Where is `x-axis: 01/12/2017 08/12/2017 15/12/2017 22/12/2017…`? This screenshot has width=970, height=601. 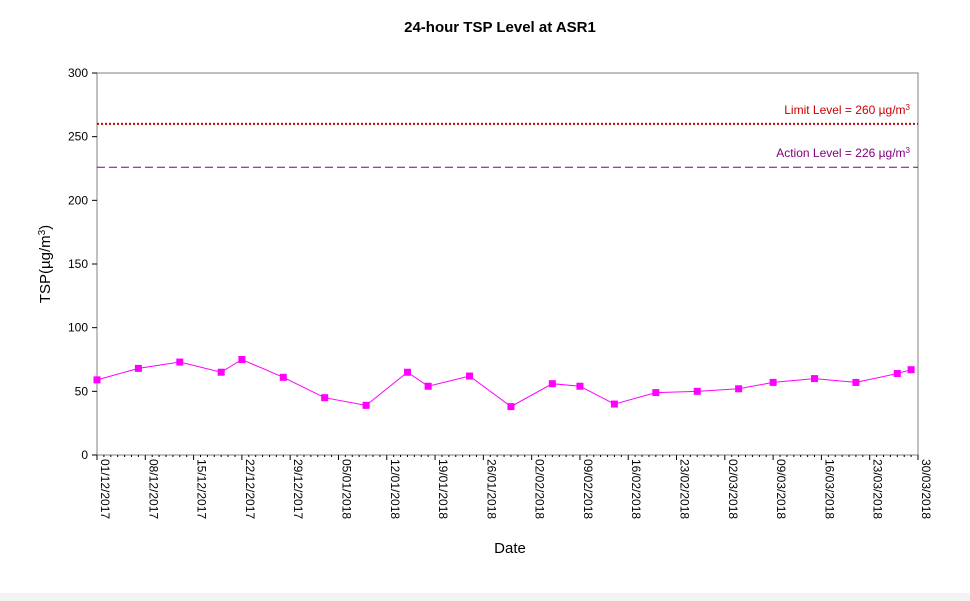 x-axis: 01/12/2017 08/12/2017 15/12/2017 22/12/2017… is located at coordinates (514, 487).